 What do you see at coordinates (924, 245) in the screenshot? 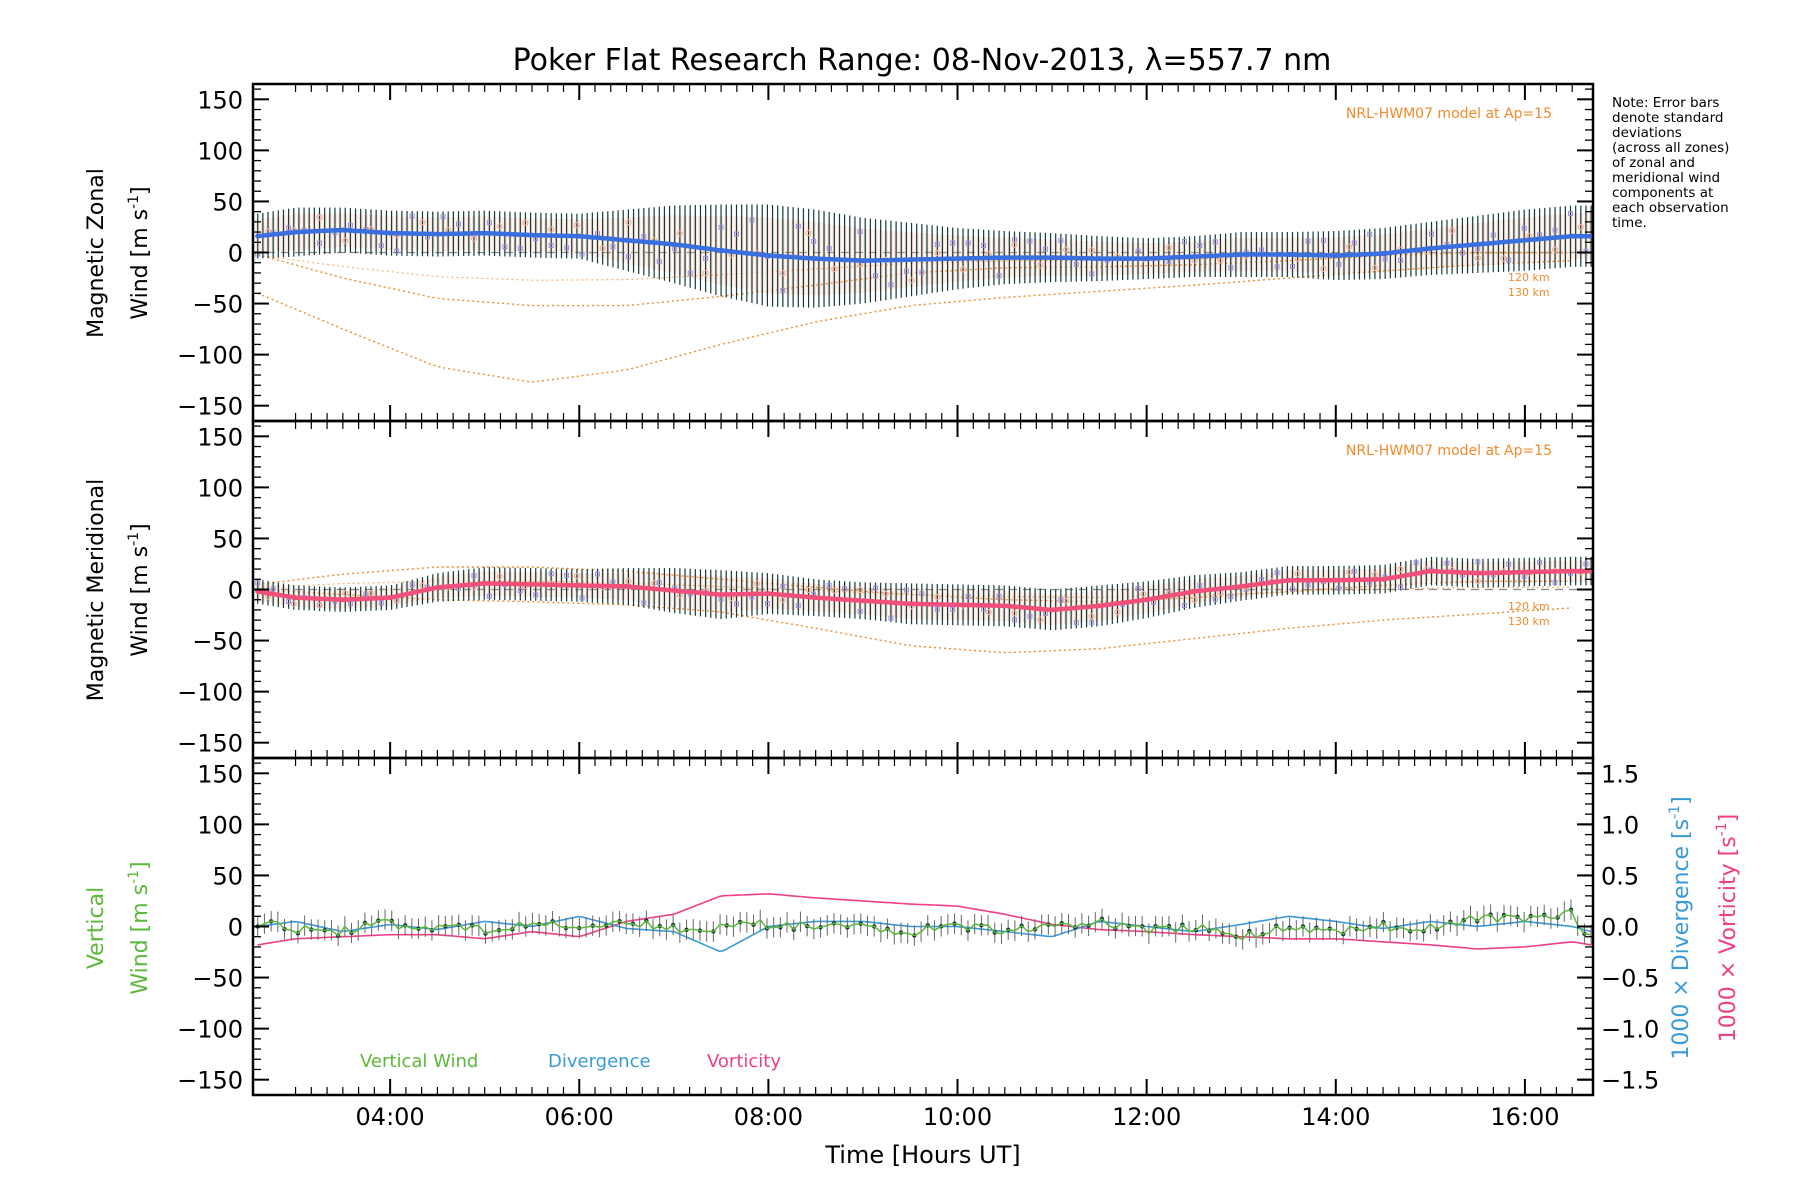
I see `mean-wind-line` at bounding box center [924, 245].